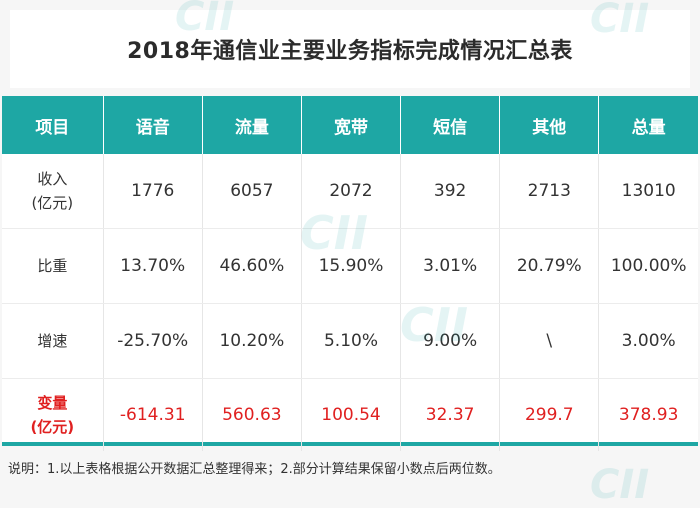  I want to click on table-cell: 100.54, so click(351, 414).